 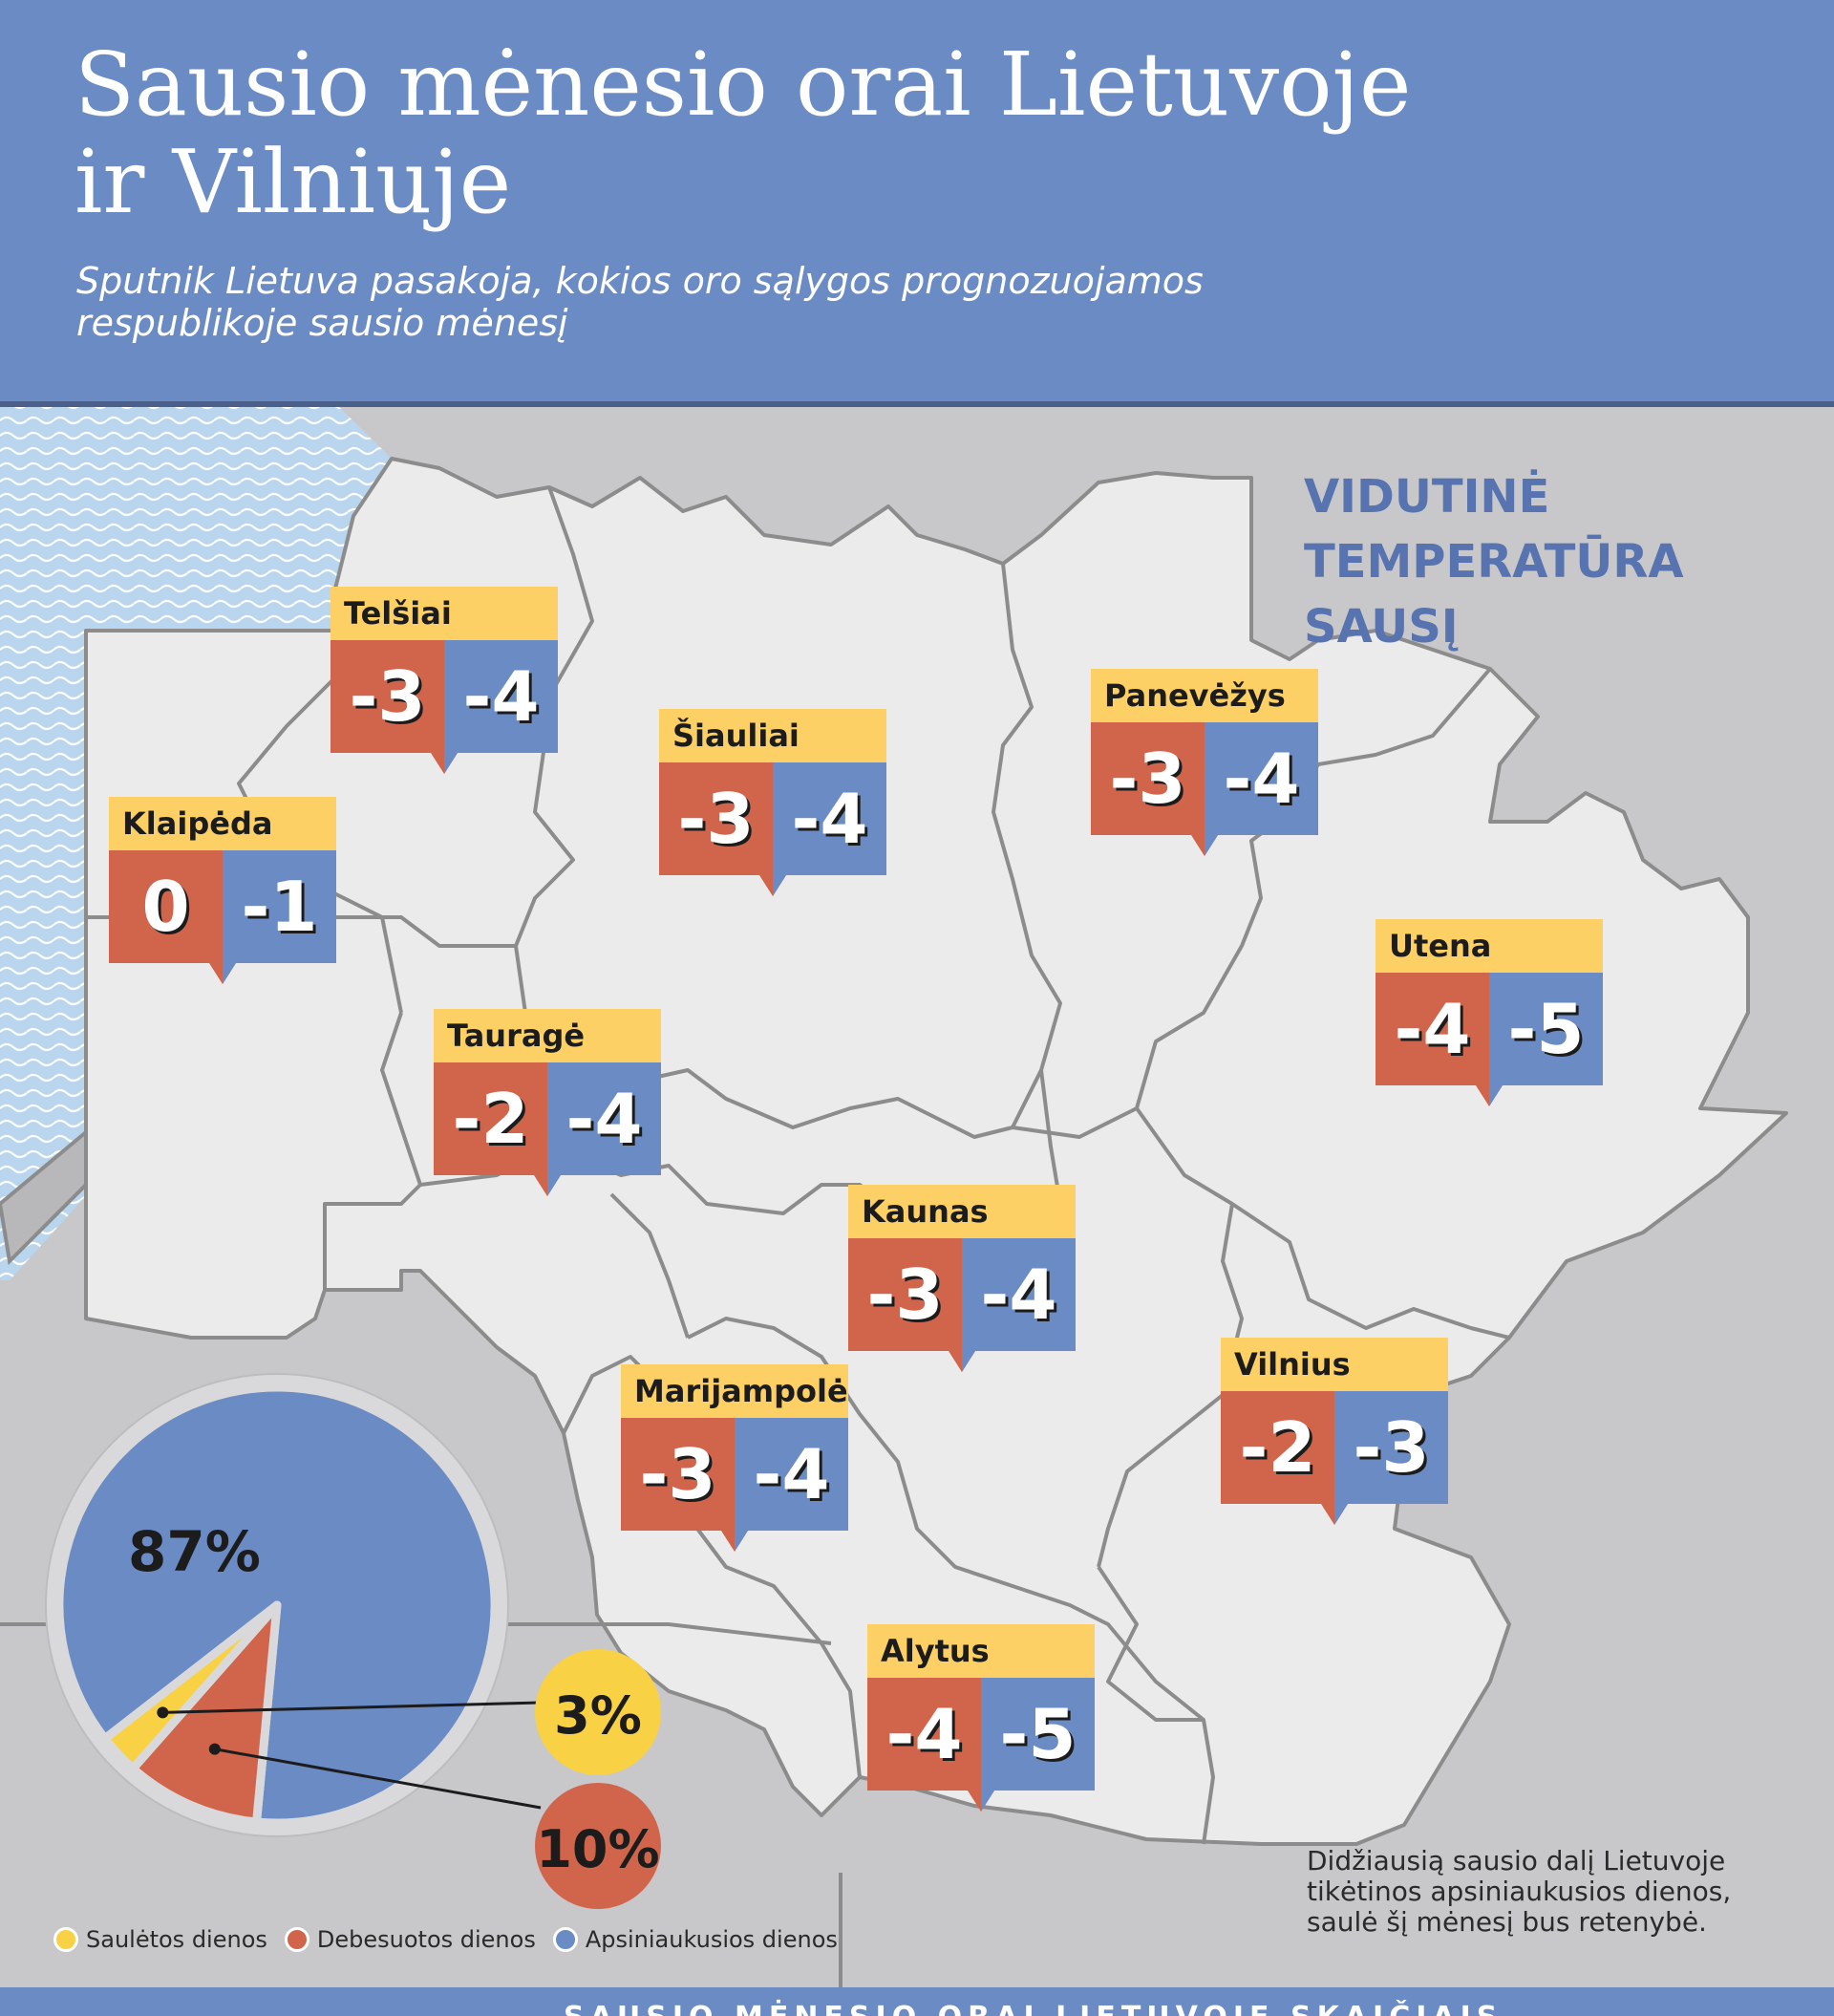 I want to click on callout-taurage: Tauragė -2 -4, so click(x=547, y=1104).